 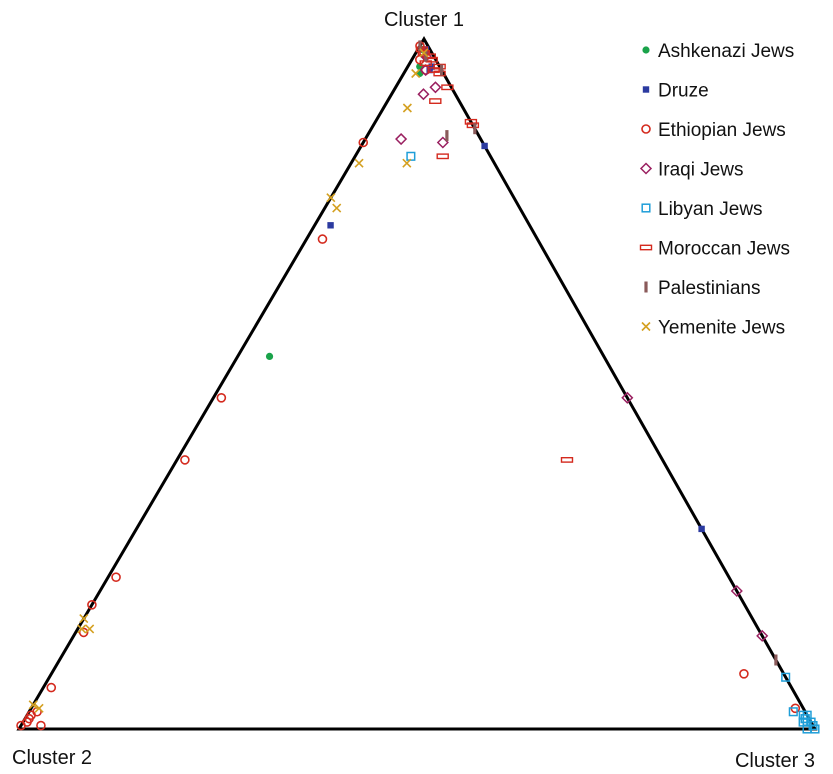 I want to click on series-moroccan-jews, so click(x=494, y=254).